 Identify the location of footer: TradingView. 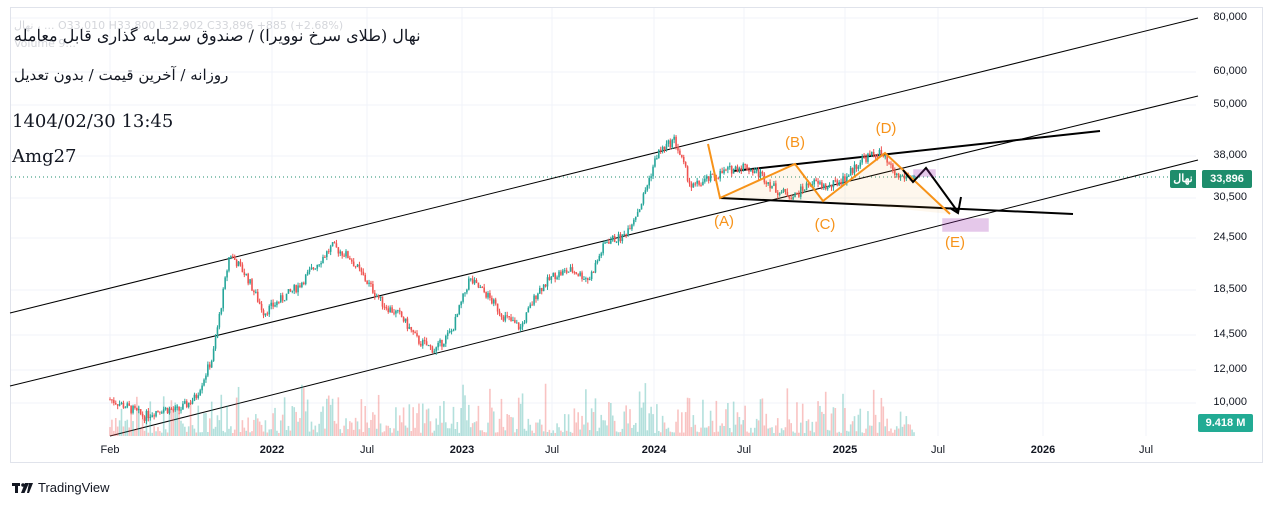
(61, 487).